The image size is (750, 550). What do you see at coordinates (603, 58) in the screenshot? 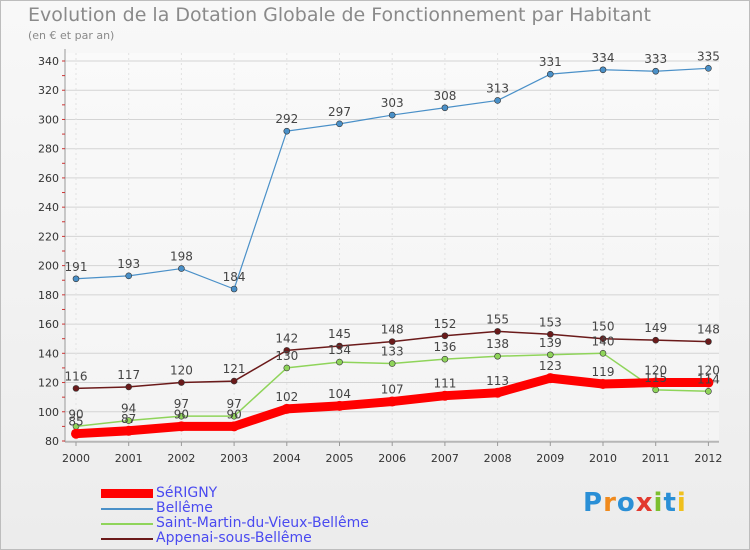
I see `data-label-belleme: 334` at bounding box center [603, 58].